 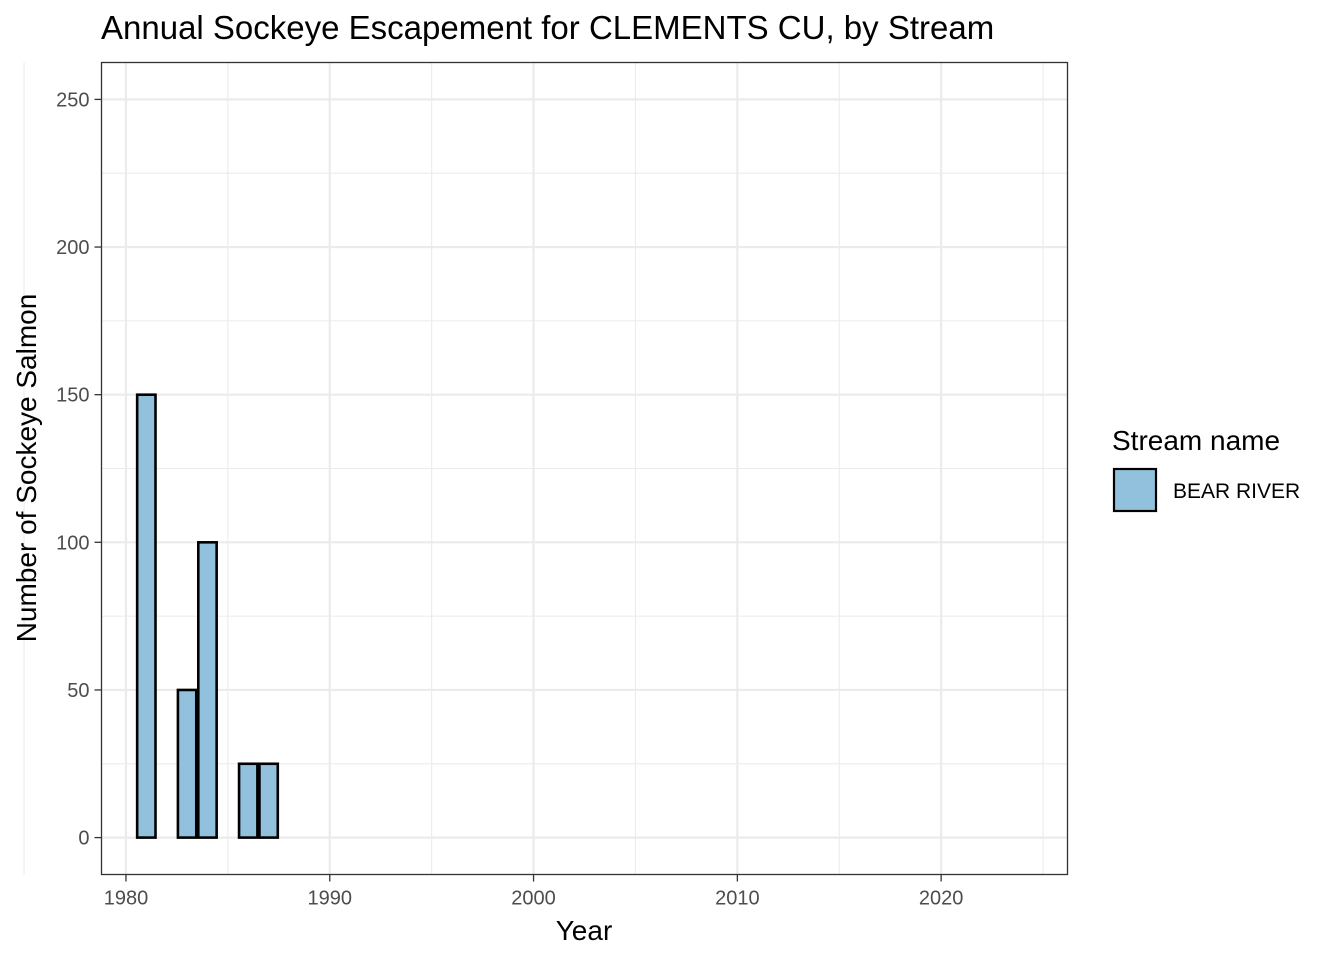 What do you see at coordinates (584, 930) in the screenshot?
I see `x-axis-title: Year` at bounding box center [584, 930].